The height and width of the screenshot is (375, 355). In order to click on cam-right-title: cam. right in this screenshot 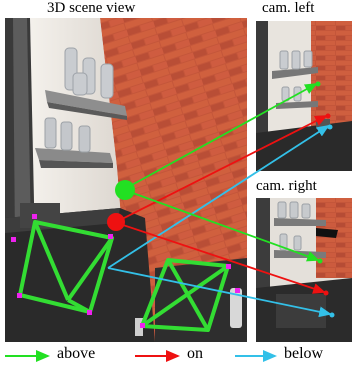, I will do `click(286, 186)`.